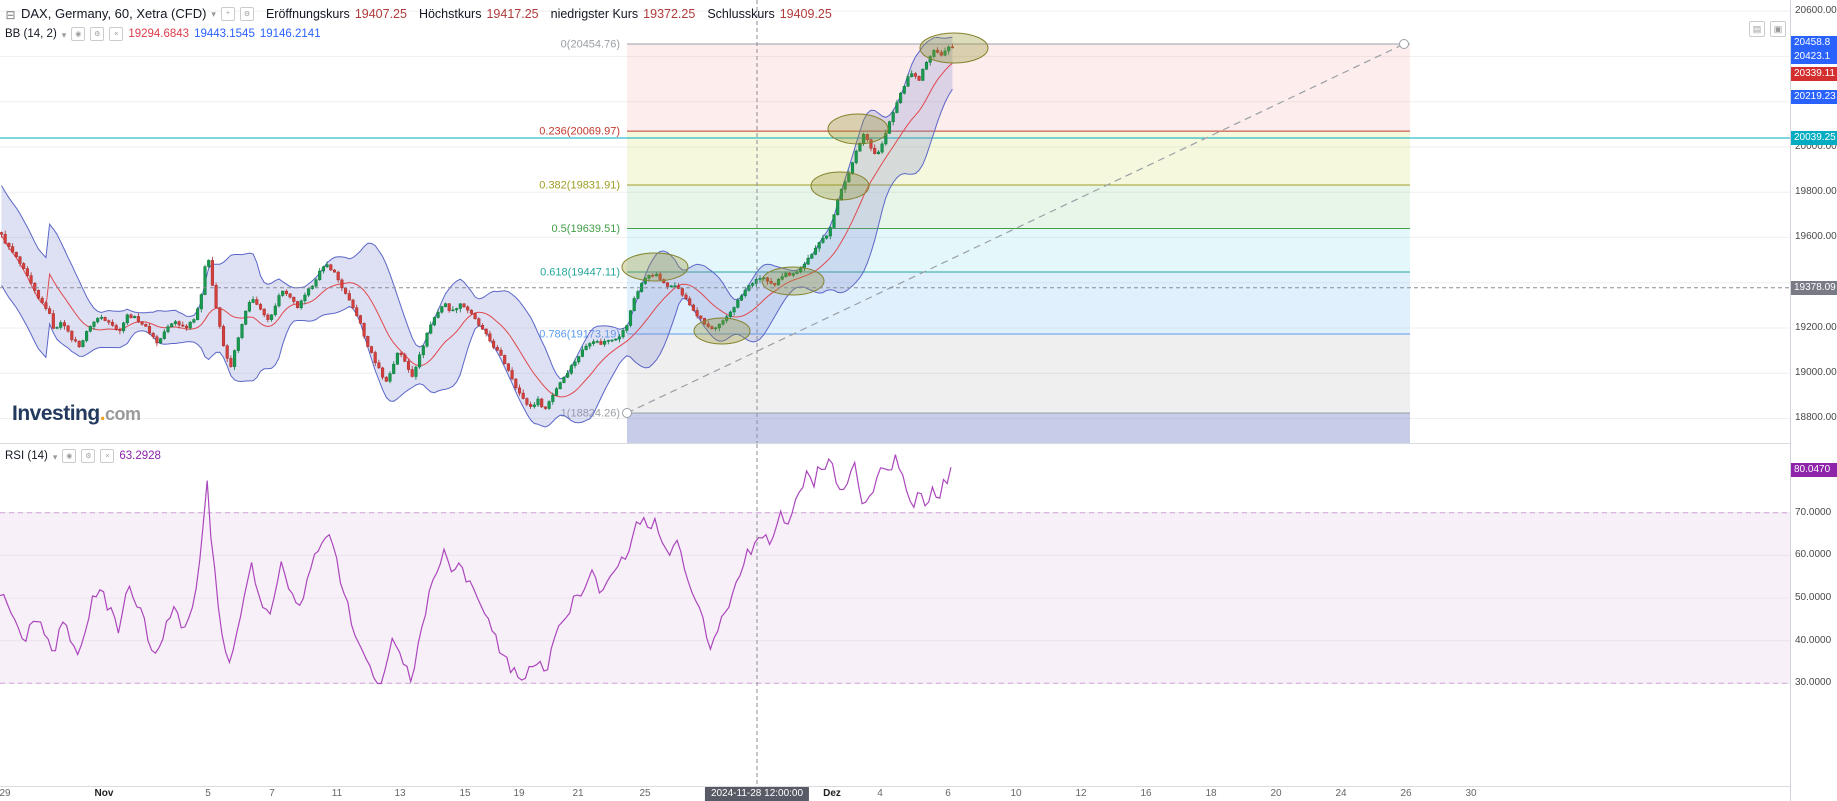  I want to click on time-axis-label: 19, so click(519, 793).